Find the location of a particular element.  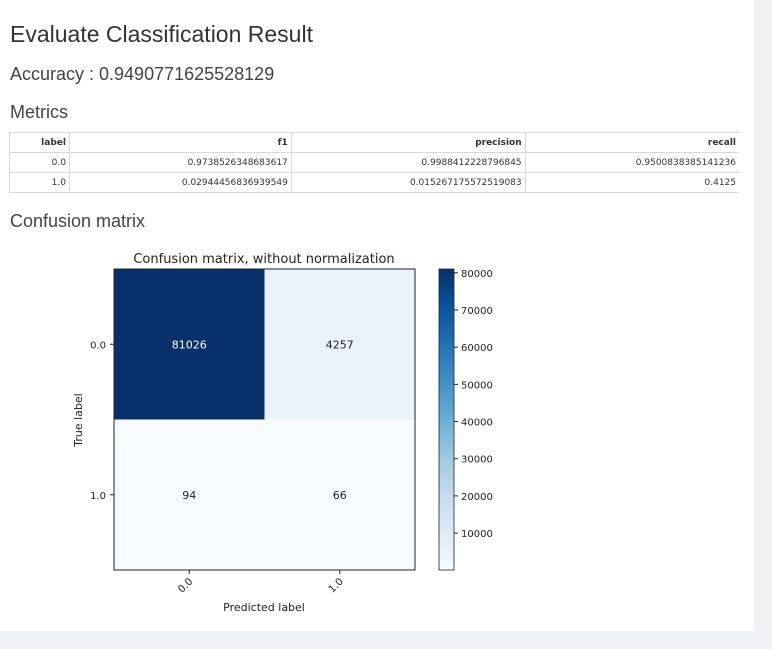

cell-recall: 0.4125 is located at coordinates (631, 182).